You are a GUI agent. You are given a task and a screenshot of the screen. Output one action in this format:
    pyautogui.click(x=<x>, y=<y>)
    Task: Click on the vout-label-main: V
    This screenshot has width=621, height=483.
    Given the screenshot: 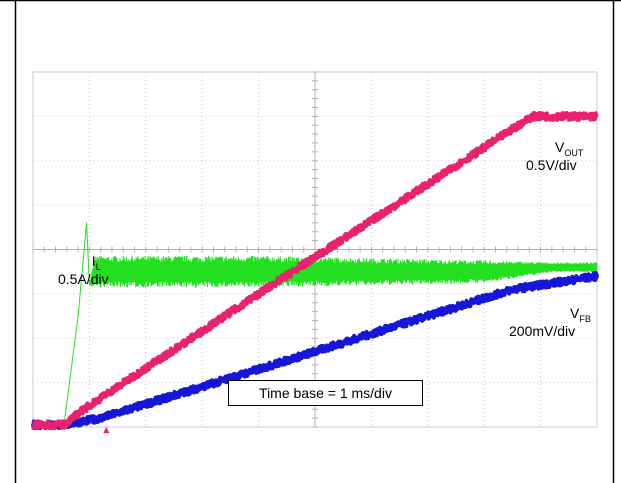 What is the action you would take?
    pyautogui.click(x=560, y=147)
    